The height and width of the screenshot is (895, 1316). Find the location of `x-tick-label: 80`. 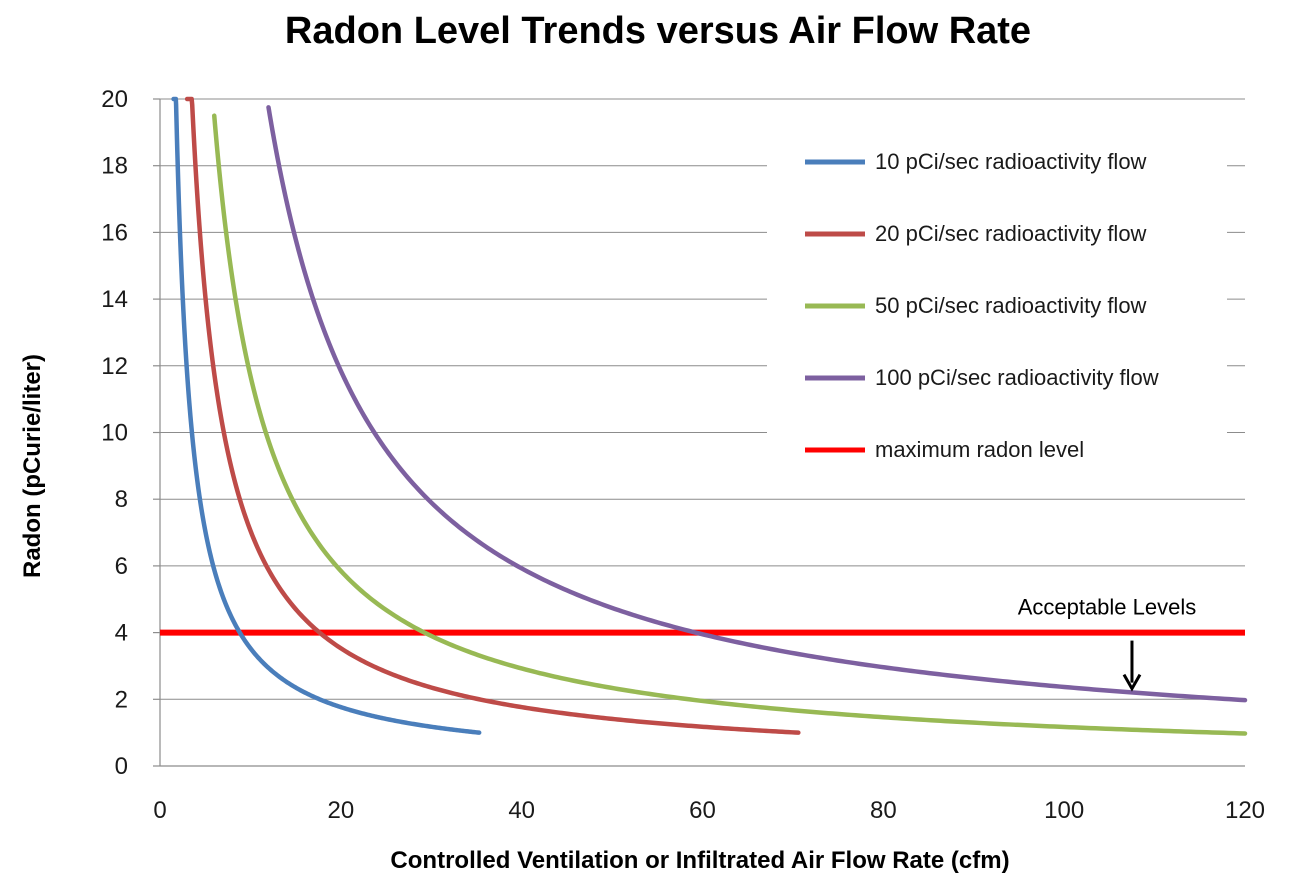

x-tick-label: 80 is located at coordinates (883, 810).